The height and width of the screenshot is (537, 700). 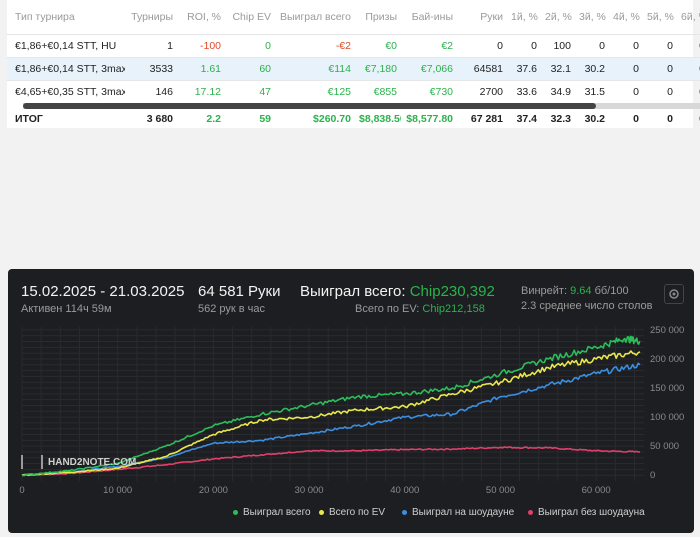 What do you see at coordinates (596, 490) in the screenshot?
I see `x-tick-label: 60 000` at bounding box center [596, 490].